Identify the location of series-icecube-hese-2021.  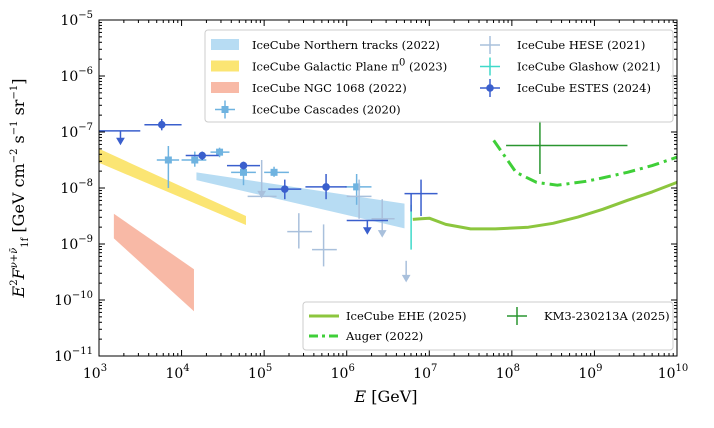
(329, 221).